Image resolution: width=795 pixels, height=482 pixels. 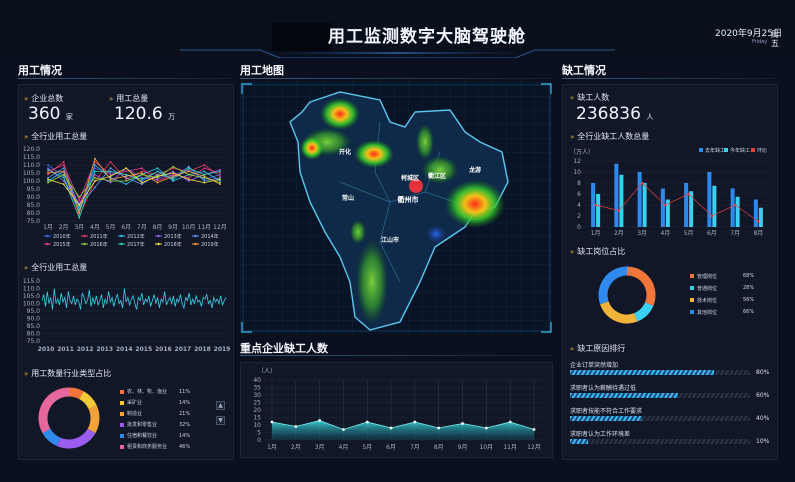 I want to click on legend-label: 环比, so click(x=762, y=150).